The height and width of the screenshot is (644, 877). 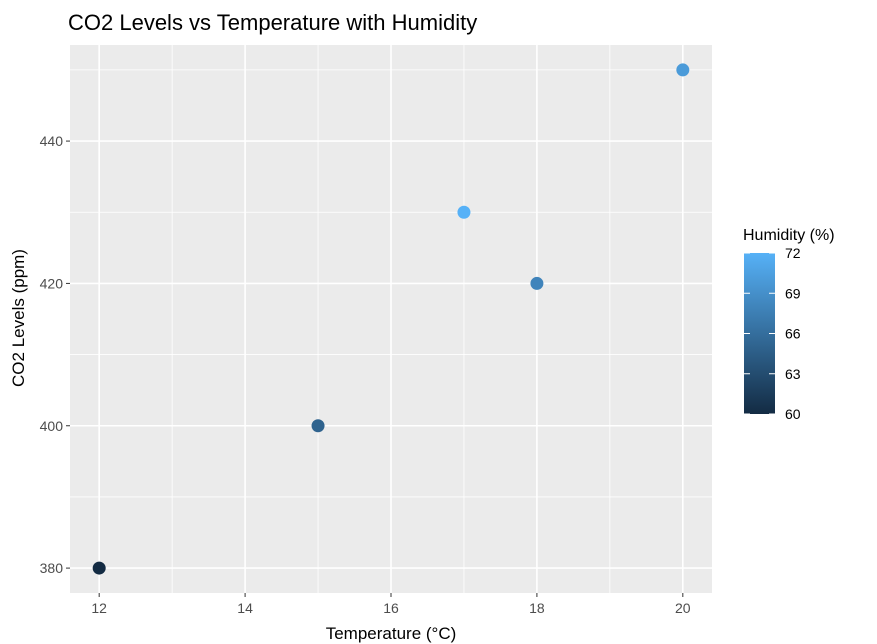 I want to click on y-tick-label: 380, so click(x=52, y=568).